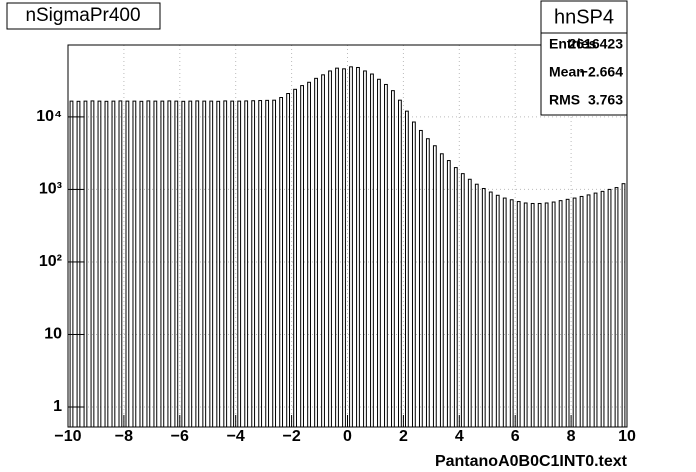 This screenshot has width=696, height=472. I want to click on stats-label: Entries, so click(573, 44).